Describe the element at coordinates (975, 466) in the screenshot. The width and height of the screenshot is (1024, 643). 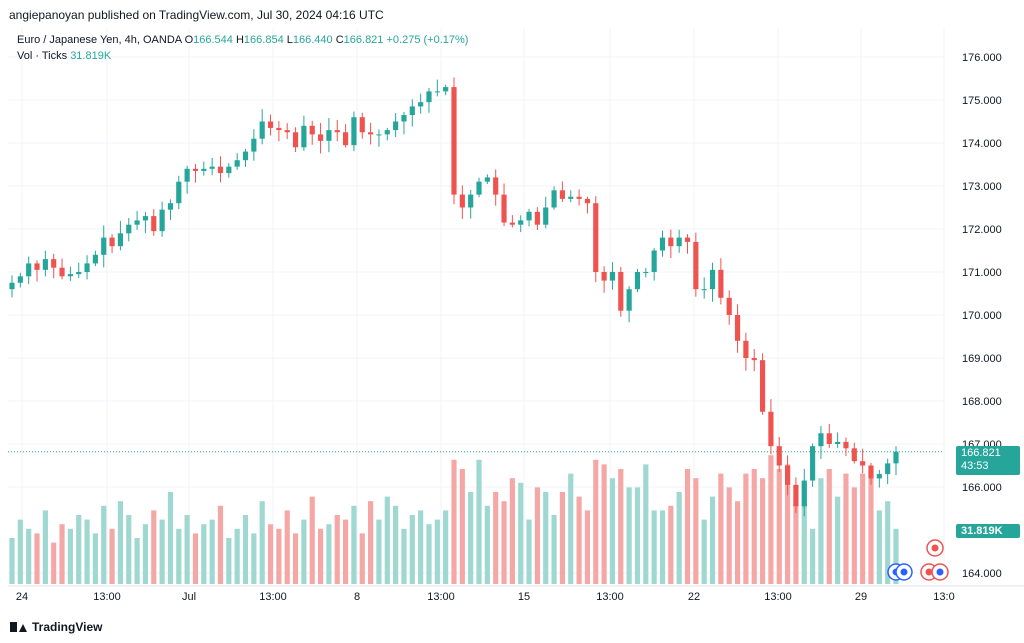
I see `bar-countdown: 43:53` at that location.